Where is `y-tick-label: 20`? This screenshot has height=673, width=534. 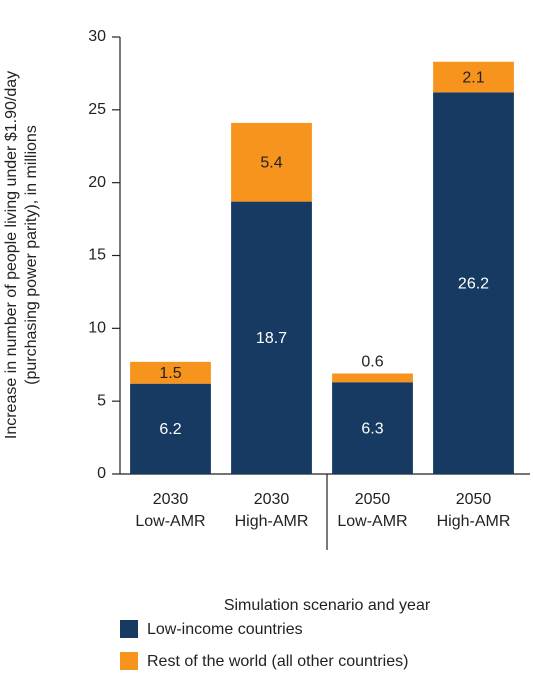
y-tick-label: 20 is located at coordinates (97, 182).